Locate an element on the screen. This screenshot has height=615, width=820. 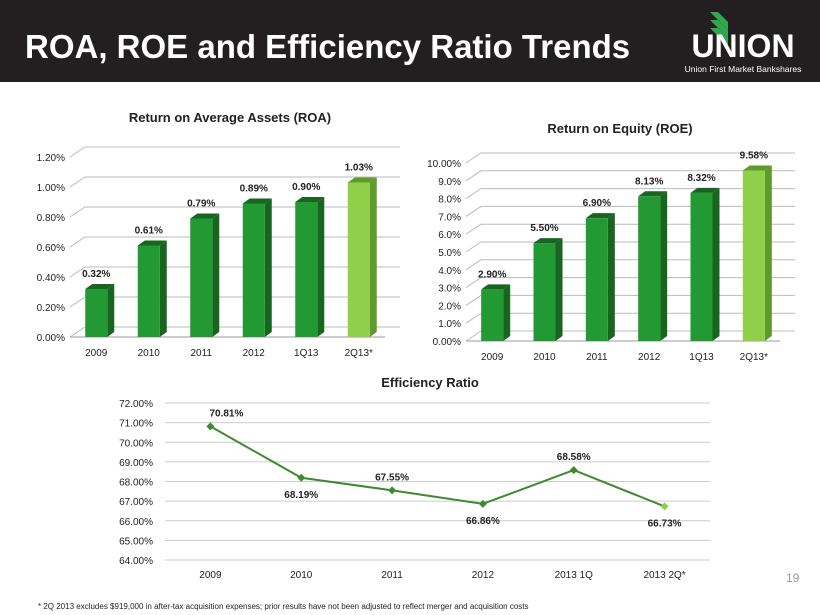
y-tick-label: 64.00% is located at coordinates (136, 561).